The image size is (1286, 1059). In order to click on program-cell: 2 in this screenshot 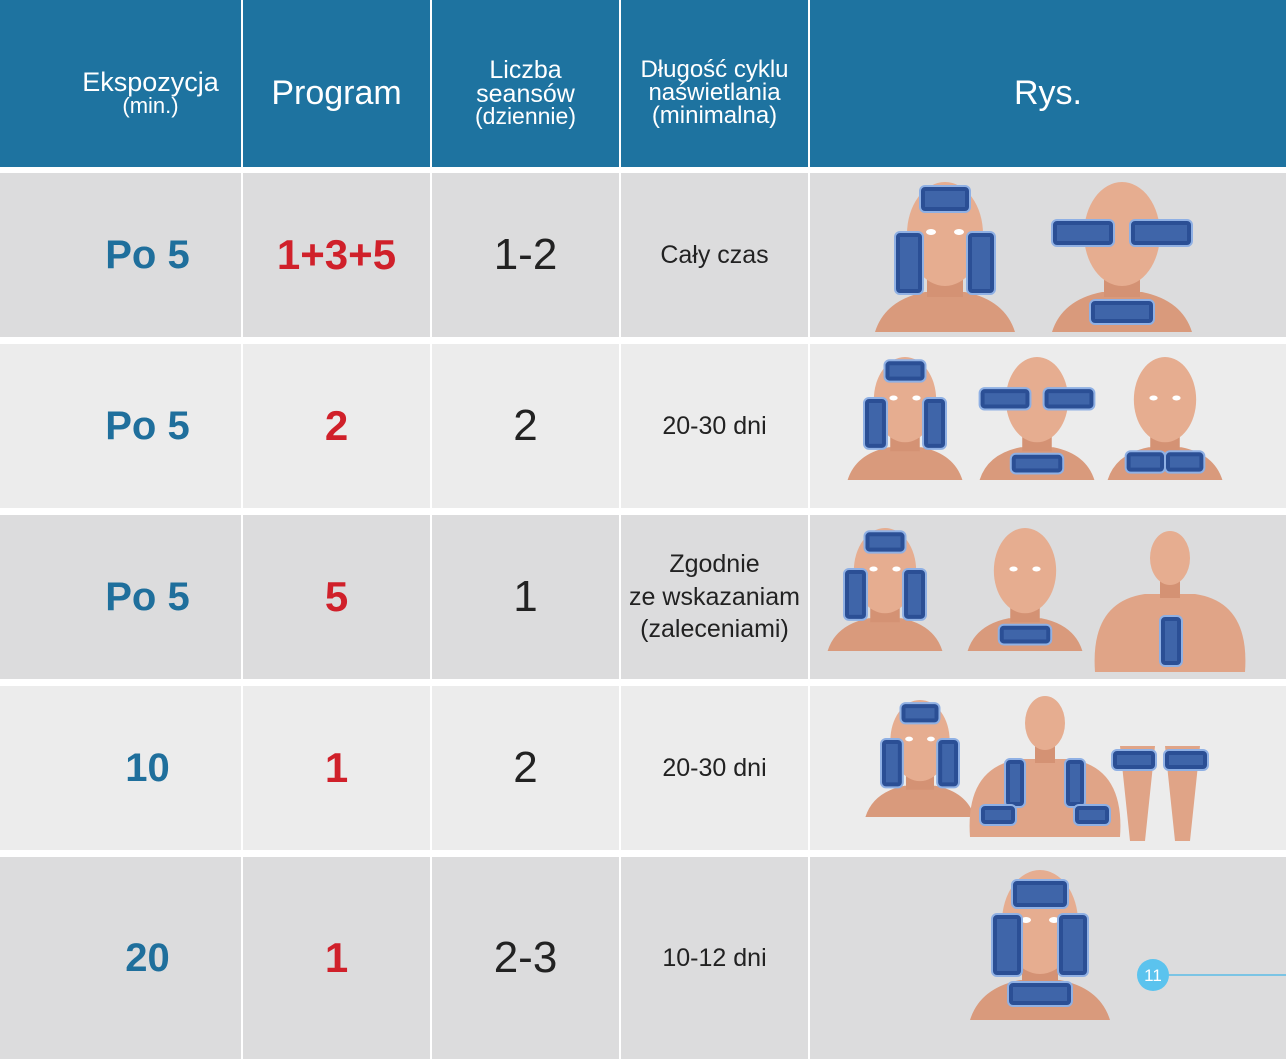, I will do `click(336, 426)`.